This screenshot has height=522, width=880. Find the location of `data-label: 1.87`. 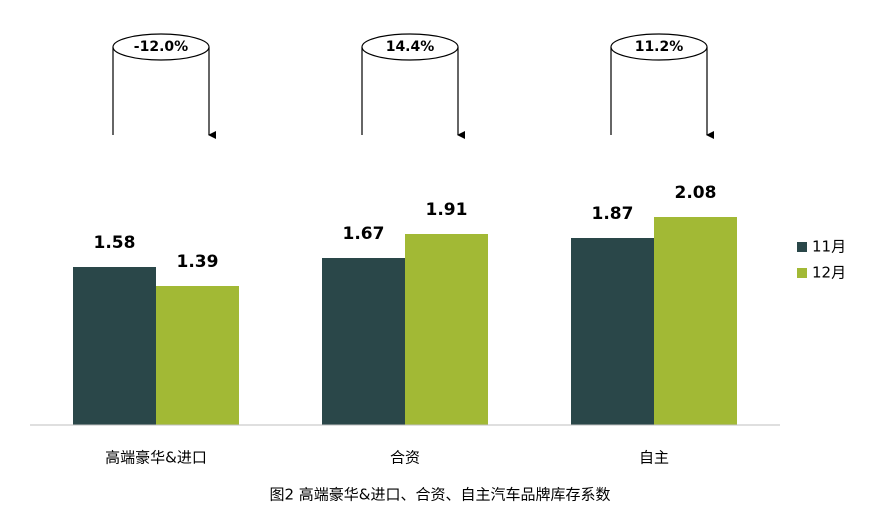

data-label: 1.87 is located at coordinates (613, 214).